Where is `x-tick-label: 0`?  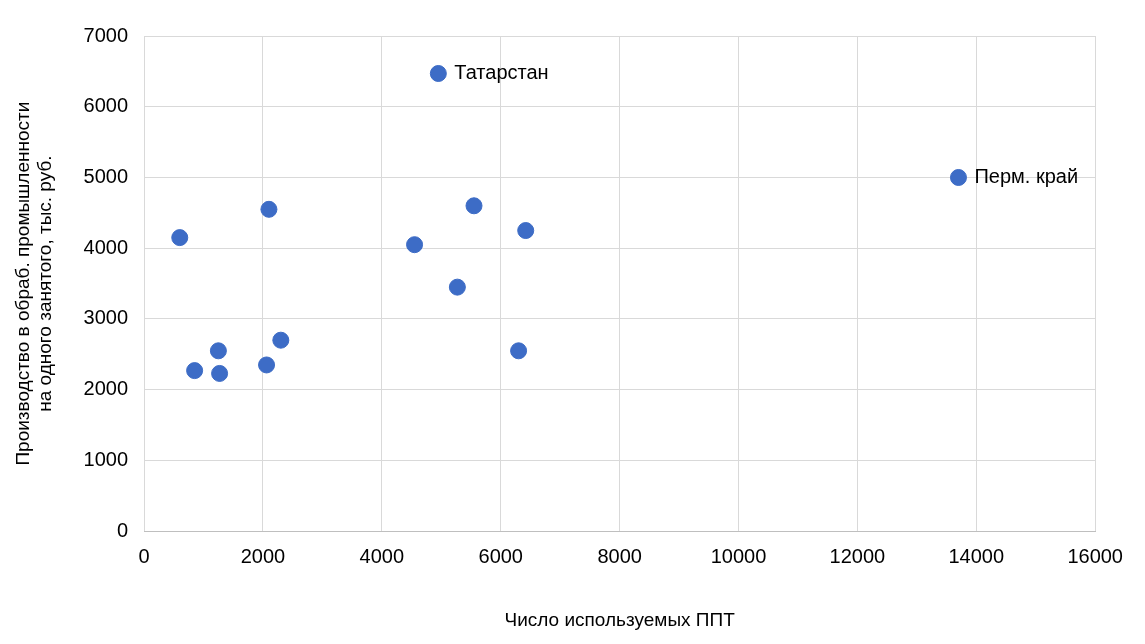
x-tick-label: 0 is located at coordinates (144, 555).